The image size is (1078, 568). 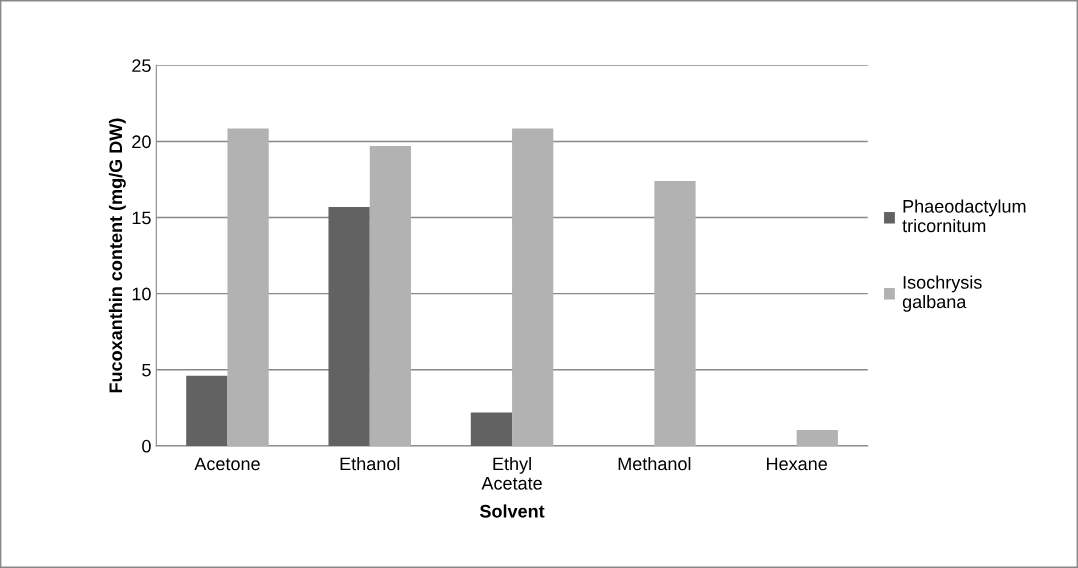 What do you see at coordinates (141, 294) in the screenshot?
I see `y-tick-label: 10` at bounding box center [141, 294].